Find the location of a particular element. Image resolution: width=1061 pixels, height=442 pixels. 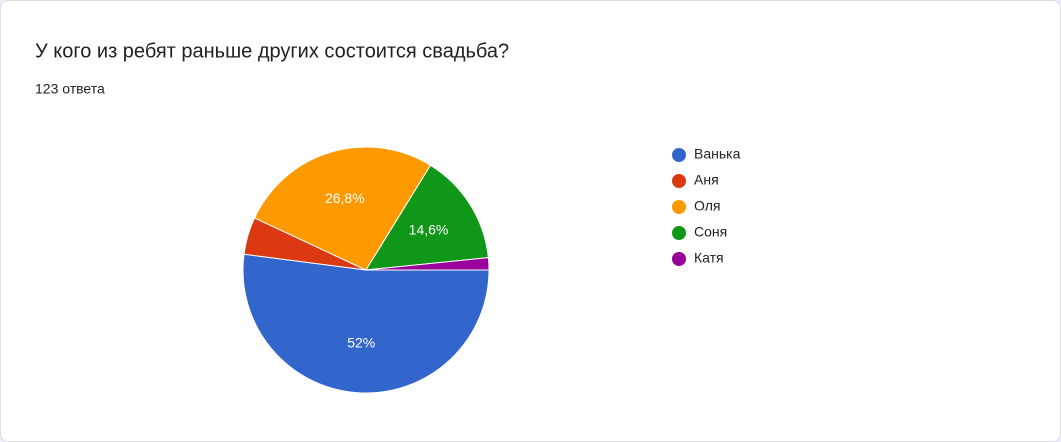

response-count: 123 ответа is located at coordinates (70, 89).